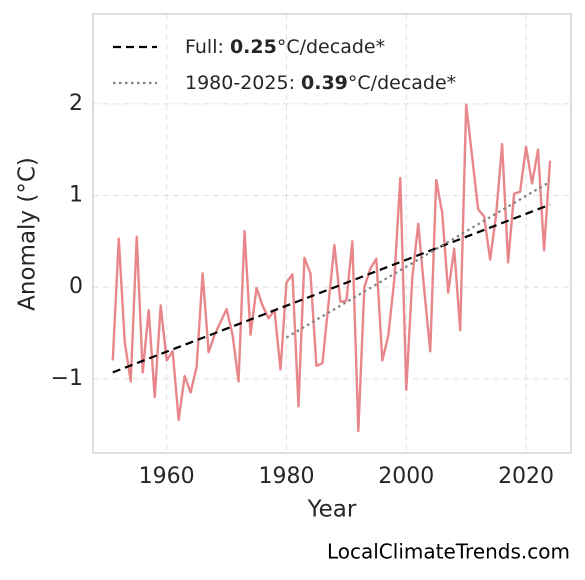  I want to click on trend-line, so click(418, 259).